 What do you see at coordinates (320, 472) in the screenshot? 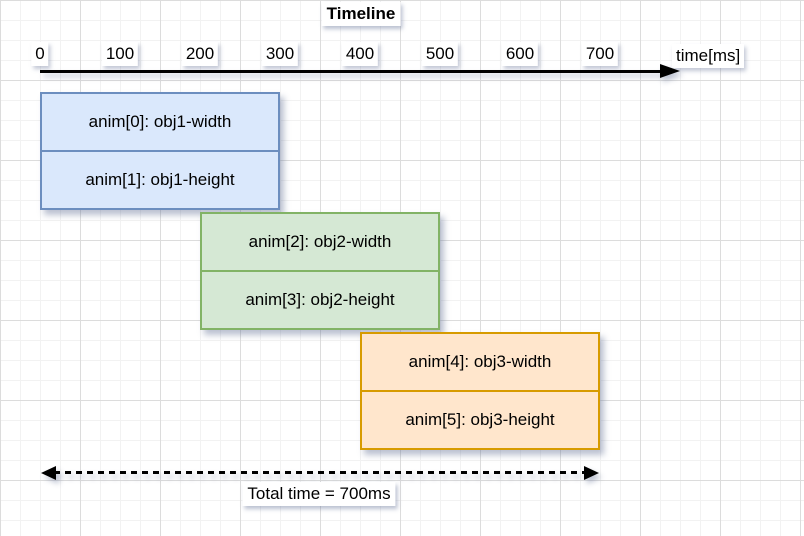
I see `dashed-span-line` at bounding box center [320, 472].